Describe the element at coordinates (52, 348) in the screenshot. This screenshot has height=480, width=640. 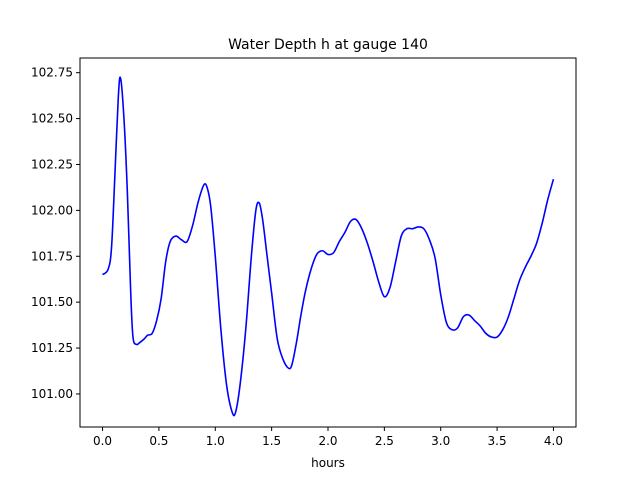
I see `y-tick-label: 101.25` at that location.